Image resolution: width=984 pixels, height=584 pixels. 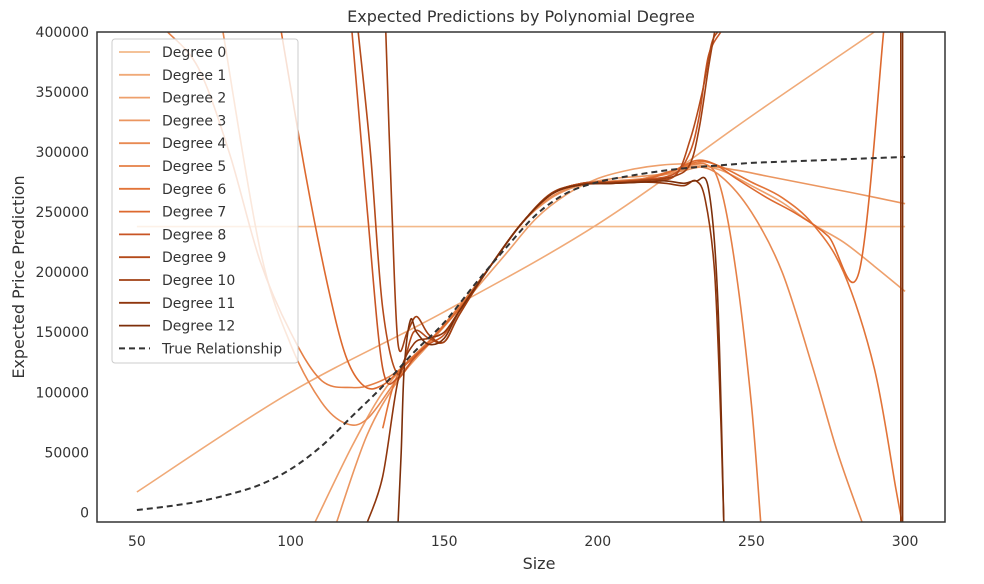 What do you see at coordinates (194, 213) in the screenshot?
I see `legend-label: Degree 7` at bounding box center [194, 213].